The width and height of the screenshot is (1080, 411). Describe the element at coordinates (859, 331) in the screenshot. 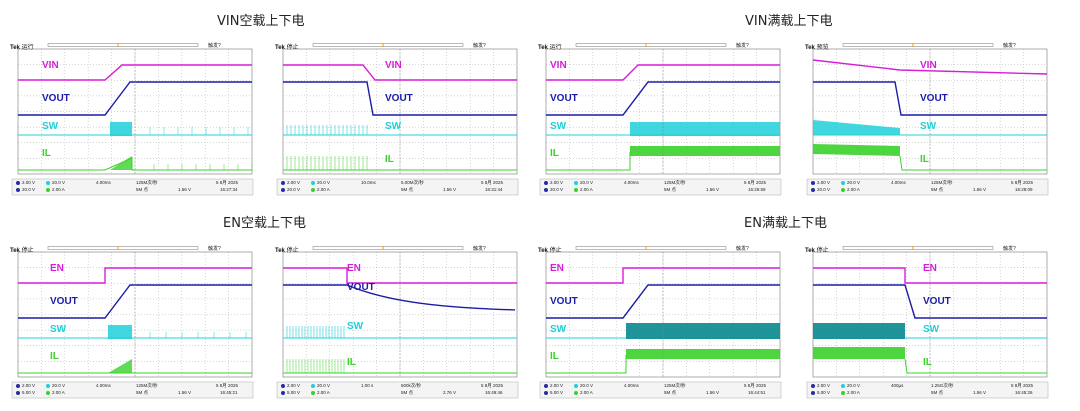

I see `sw-band` at that location.